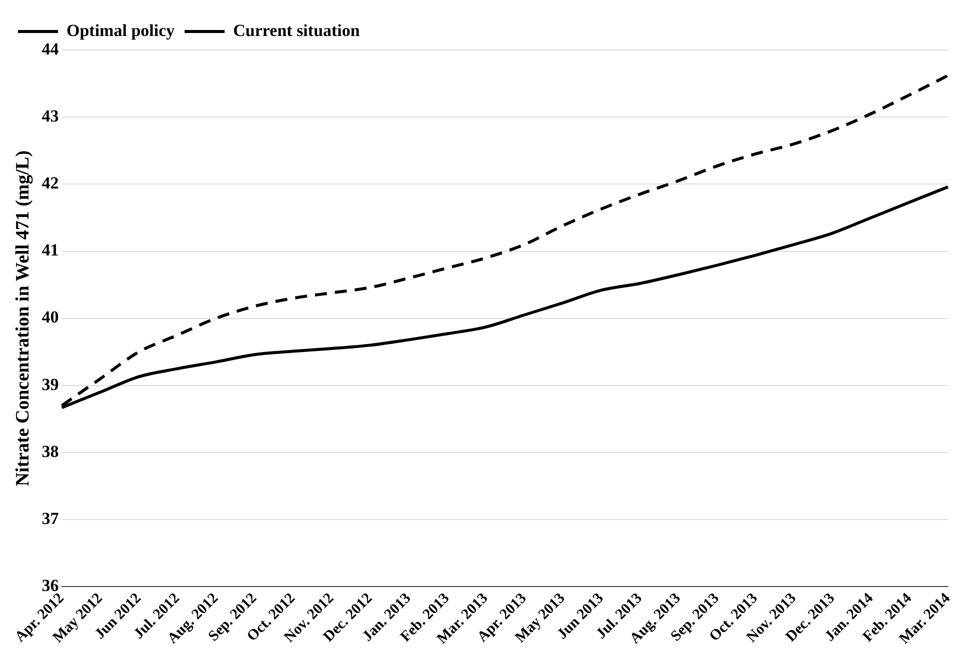  What do you see at coordinates (50, 384) in the screenshot?
I see `y-tick-label: 39` at bounding box center [50, 384].